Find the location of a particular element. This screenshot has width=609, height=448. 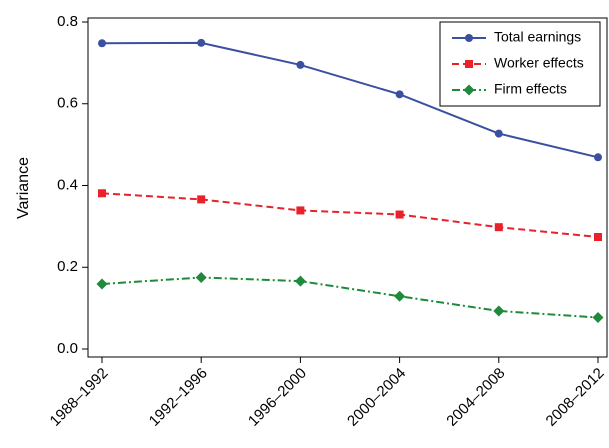

legend-label: Total earnings is located at coordinates (537, 37).